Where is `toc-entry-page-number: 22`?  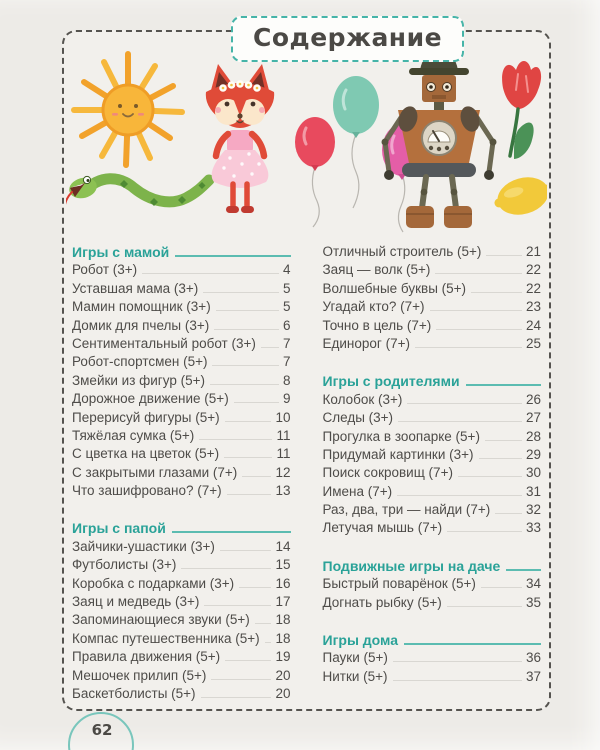 toc-entry-page-number: 22 is located at coordinates (533, 270).